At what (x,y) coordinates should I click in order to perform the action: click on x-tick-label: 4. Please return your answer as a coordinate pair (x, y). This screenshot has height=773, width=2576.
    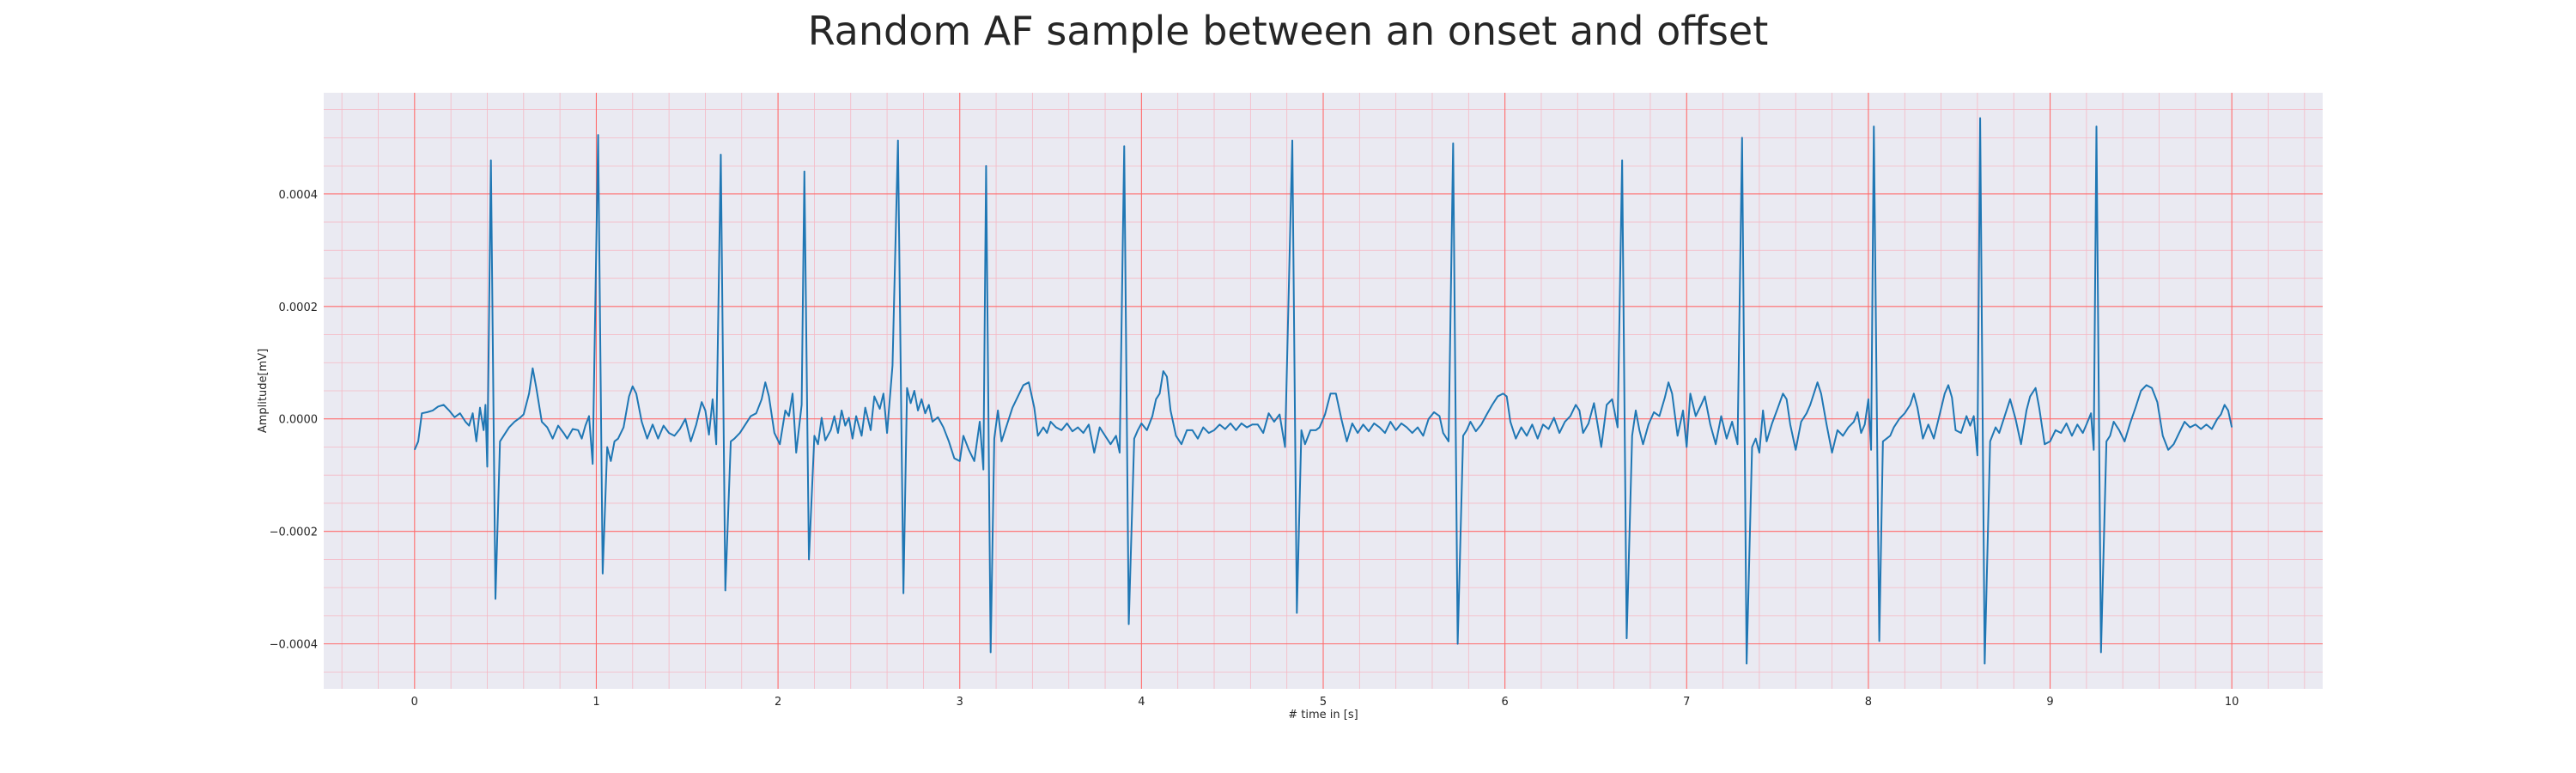
    Looking at the image, I should click on (1141, 702).